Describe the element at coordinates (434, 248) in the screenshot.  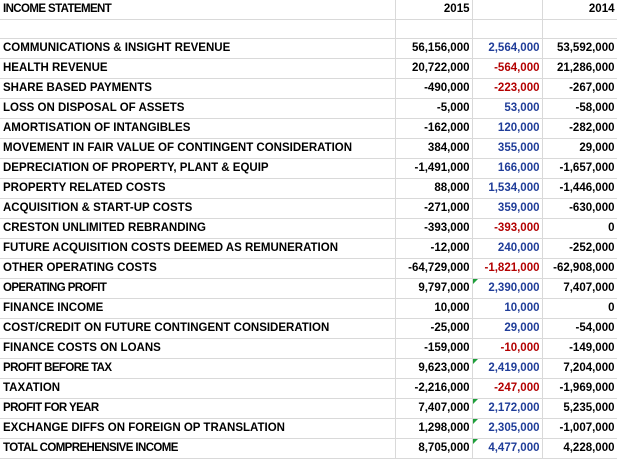
I see `current-year-value-cell: -12,000` at that location.